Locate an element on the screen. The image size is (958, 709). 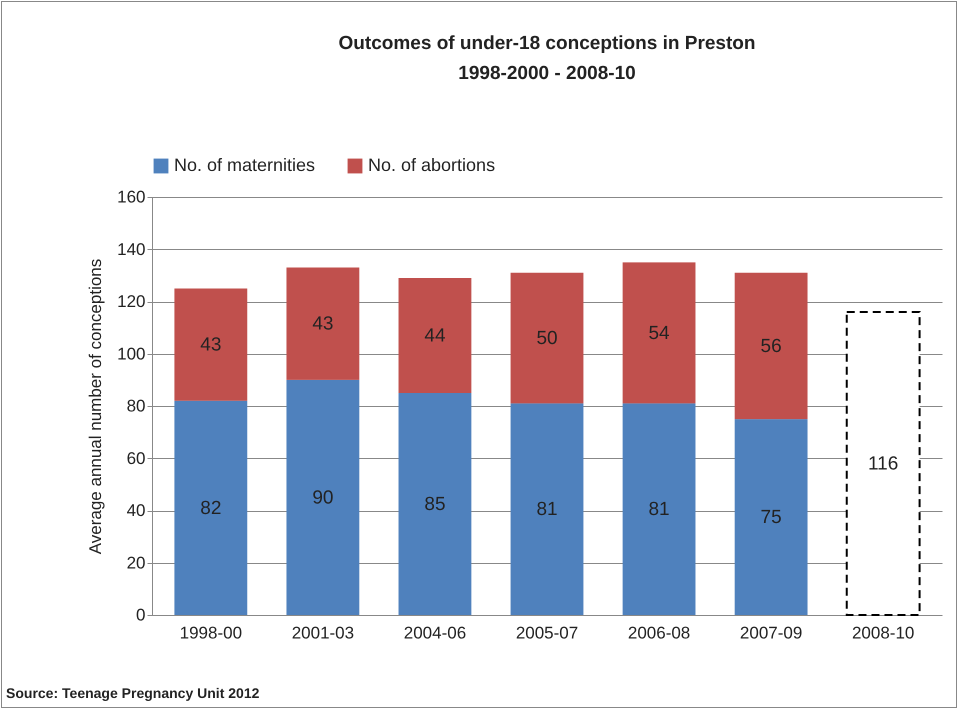
y-tick-label: 60 is located at coordinates (136, 458).